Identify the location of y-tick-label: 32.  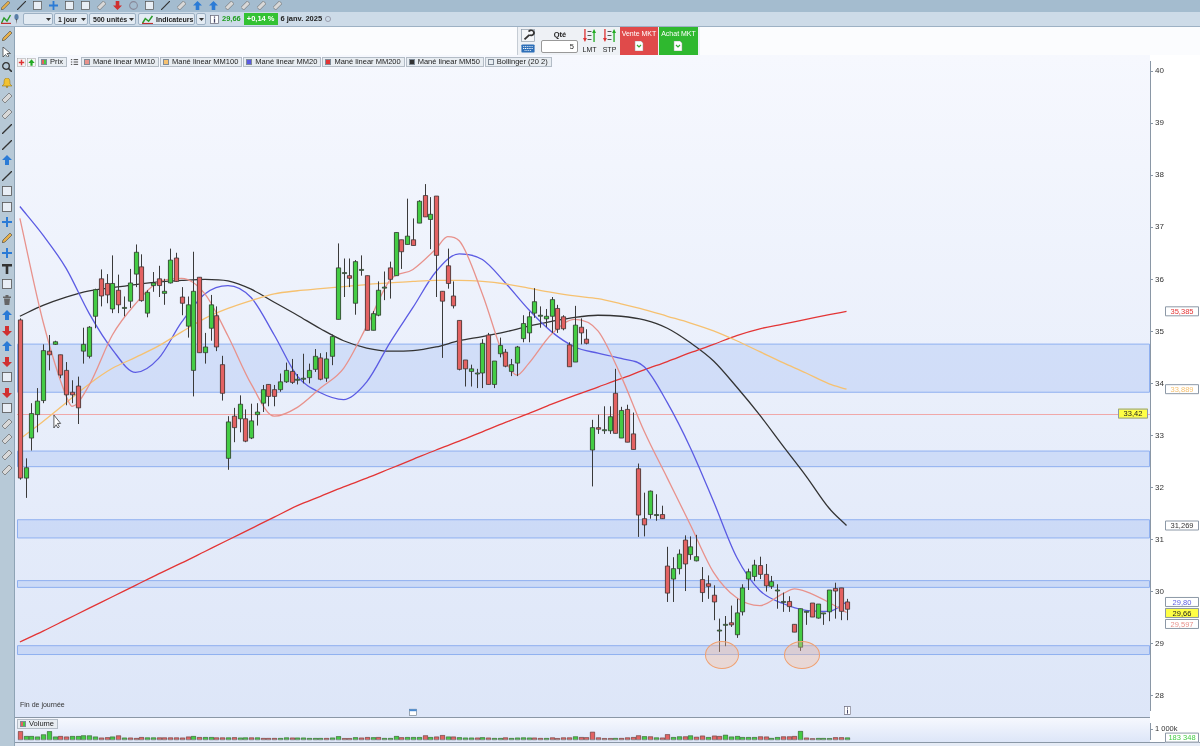
(1160, 487).